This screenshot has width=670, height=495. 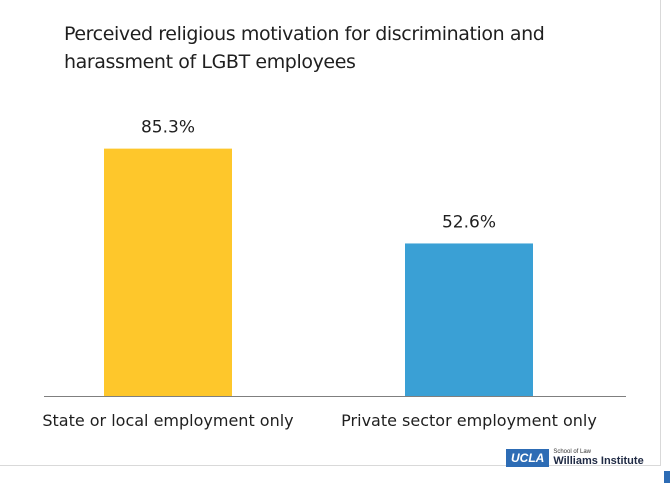 I want to click on logo-school-of-law: School of Law, so click(x=572, y=452).